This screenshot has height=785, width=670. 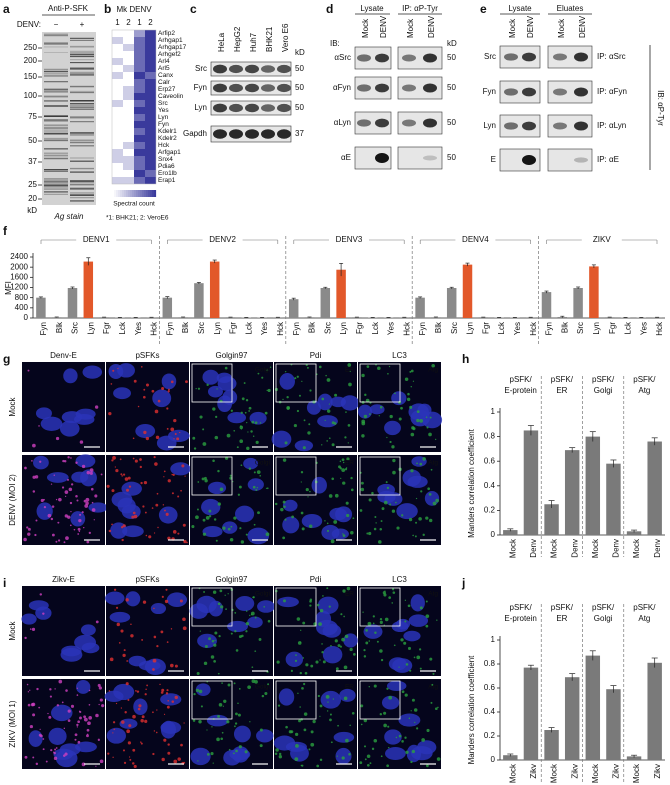 I want to click on bar, so click(x=634, y=758).